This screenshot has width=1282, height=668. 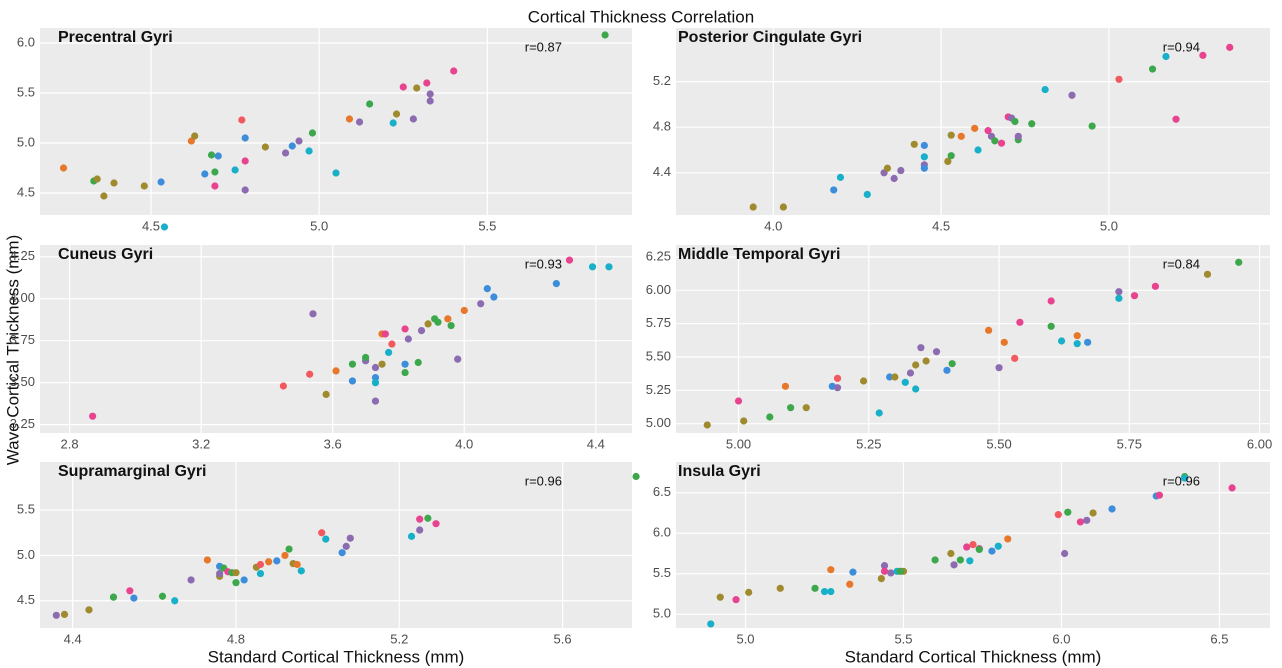 What do you see at coordinates (26, 554) in the screenshot?
I see `y-tick-label: 5.0` at bounding box center [26, 554].